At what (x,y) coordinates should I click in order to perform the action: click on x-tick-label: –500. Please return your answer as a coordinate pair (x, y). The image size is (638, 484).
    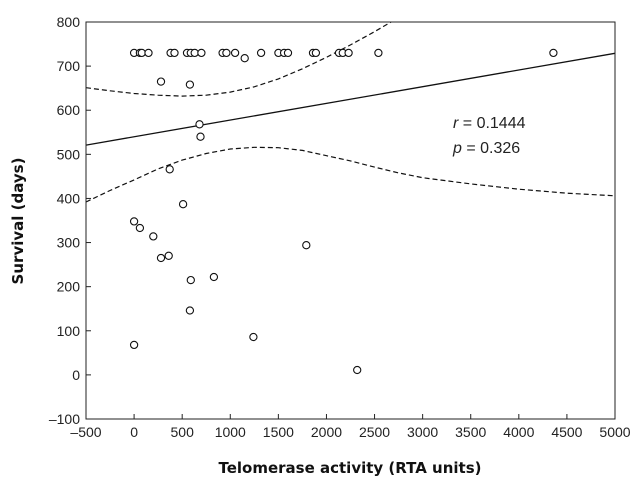
    Looking at the image, I should click on (85, 432).